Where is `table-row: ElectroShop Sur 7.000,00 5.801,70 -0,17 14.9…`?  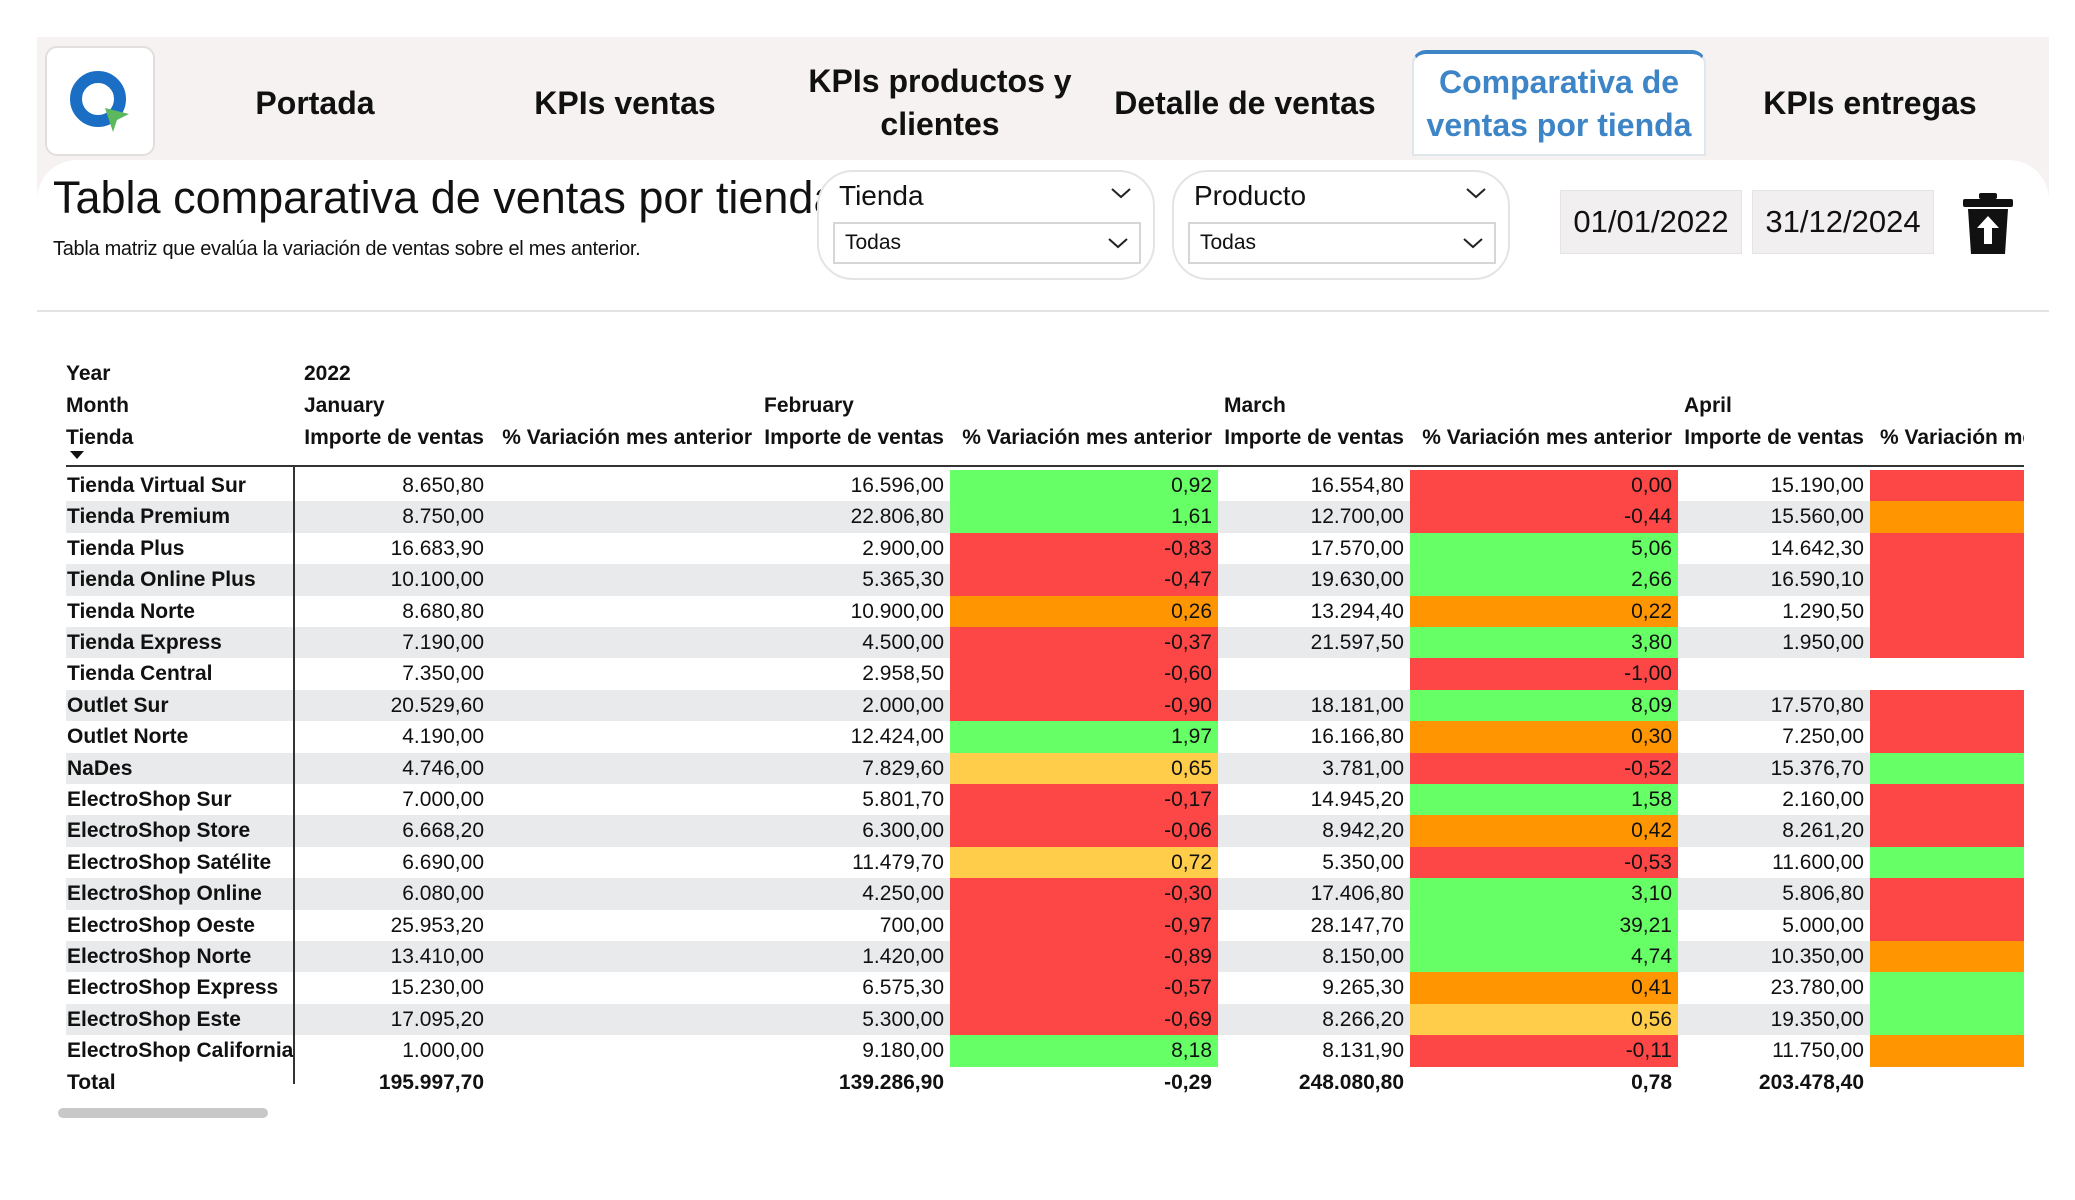 table-row: ElectroShop Sur 7.000,00 5.801,70 -0,17 14.9… is located at coordinates (1045, 800).